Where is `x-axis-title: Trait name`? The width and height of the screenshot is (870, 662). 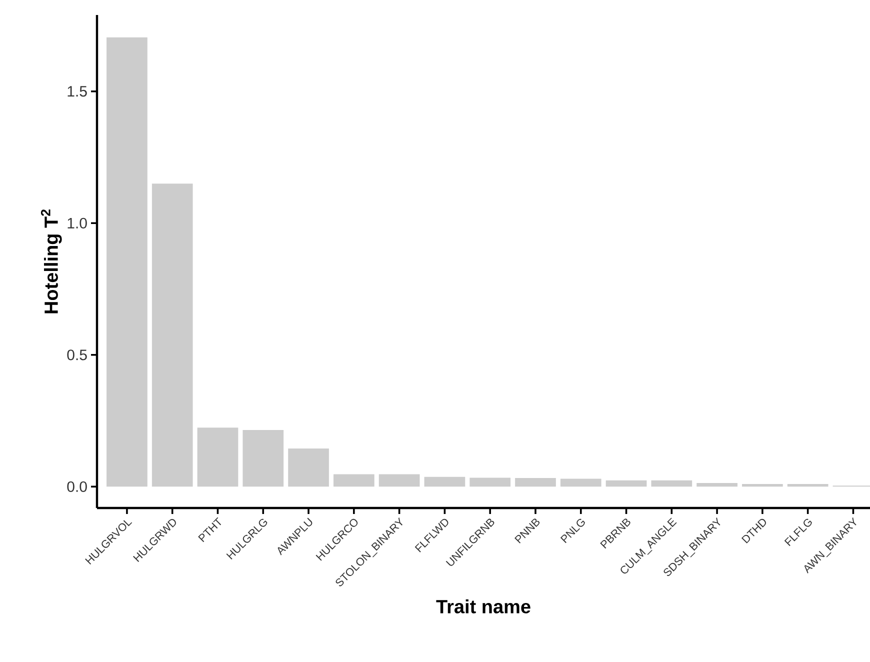 x-axis-title: Trait name is located at coordinates (483, 606).